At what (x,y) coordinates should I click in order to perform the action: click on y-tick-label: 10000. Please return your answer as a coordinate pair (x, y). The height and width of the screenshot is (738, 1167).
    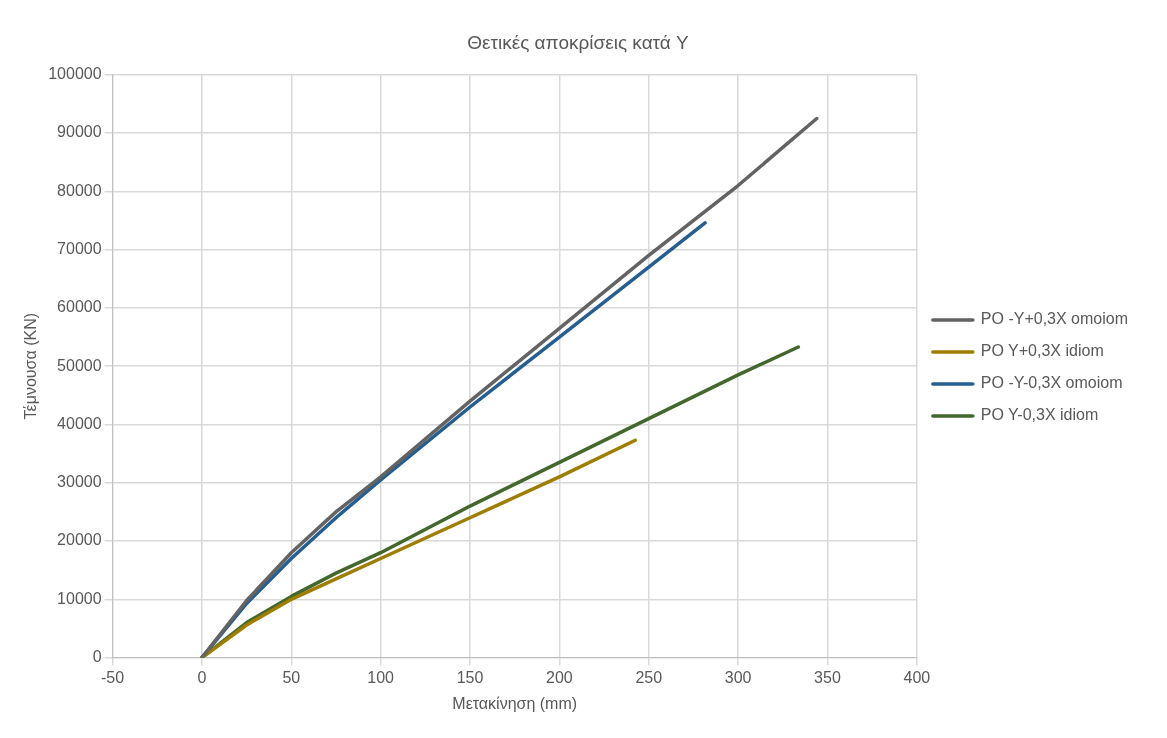
    Looking at the image, I should click on (79, 598).